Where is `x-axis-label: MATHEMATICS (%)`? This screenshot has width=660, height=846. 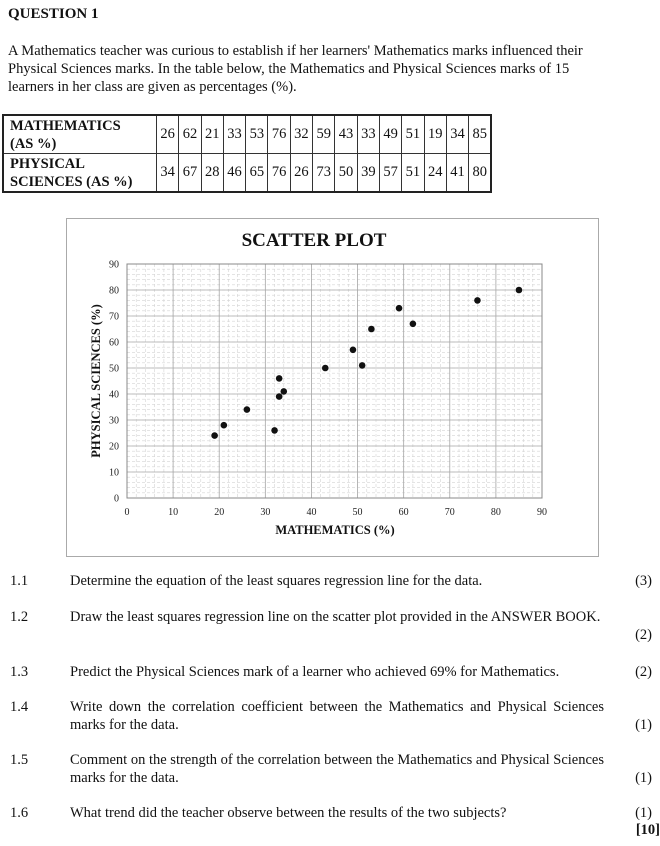
x-axis-label: MATHEMATICS (%) is located at coordinates (334, 530).